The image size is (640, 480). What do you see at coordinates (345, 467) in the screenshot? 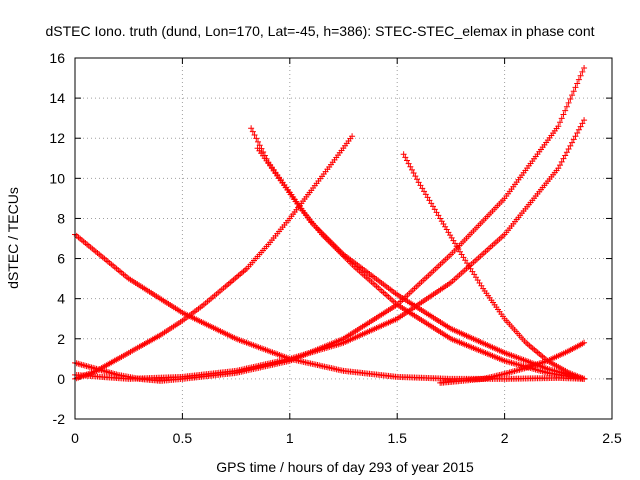
I see `x-axis-label: GPS time / hours of day 293 of year 2015` at bounding box center [345, 467].